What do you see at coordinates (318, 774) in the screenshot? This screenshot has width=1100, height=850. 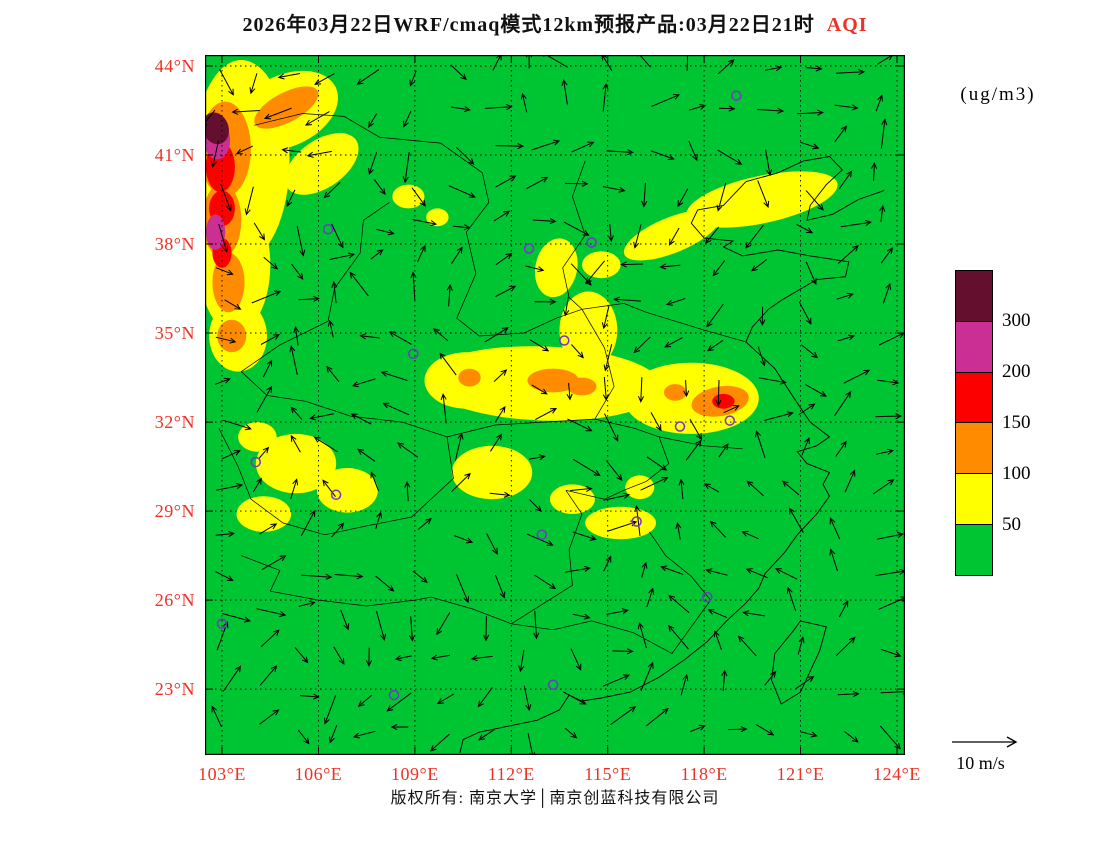 I see `lon-tick-label: 106°E` at bounding box center [318, 774].